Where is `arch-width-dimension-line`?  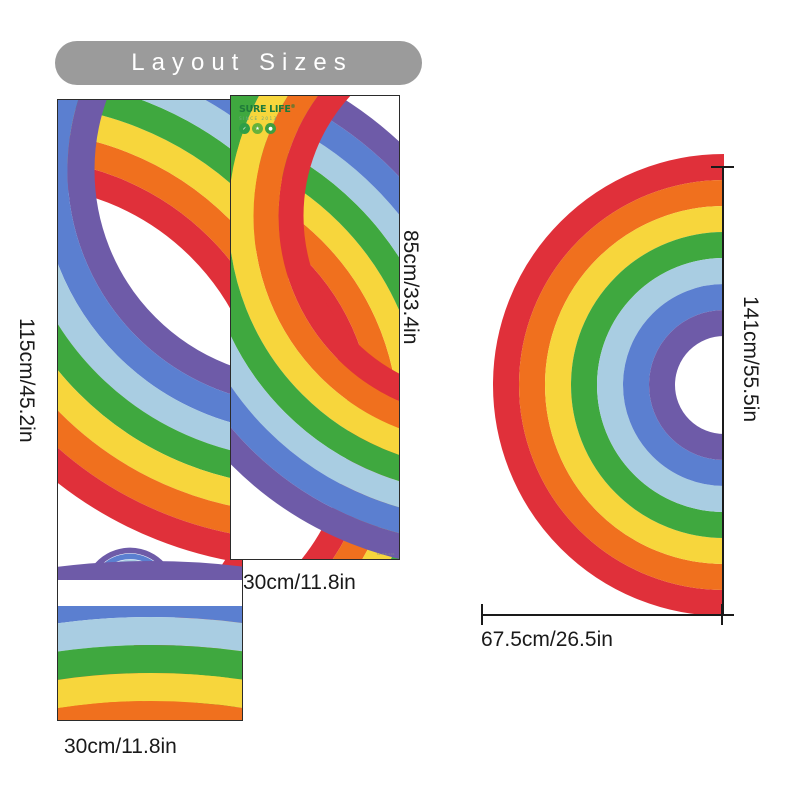 arch-width-dimension-line is located at coordinates (602, 615).